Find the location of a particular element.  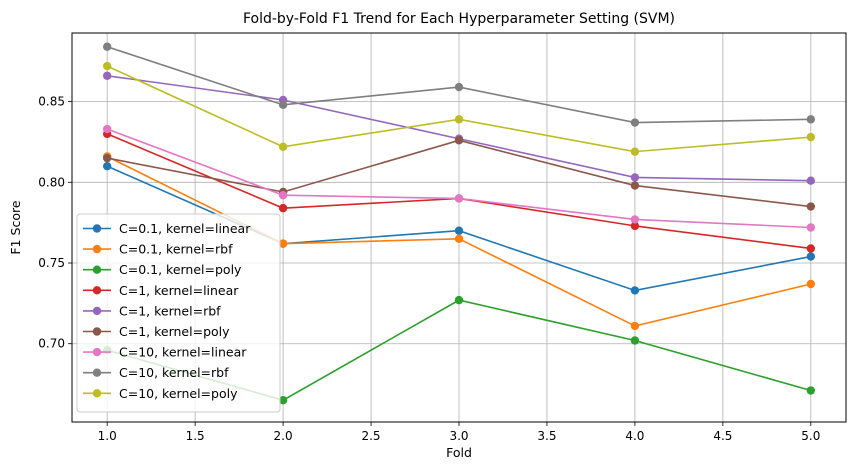

y-tick-label: 0.70 is located at coordinates (51, 344).